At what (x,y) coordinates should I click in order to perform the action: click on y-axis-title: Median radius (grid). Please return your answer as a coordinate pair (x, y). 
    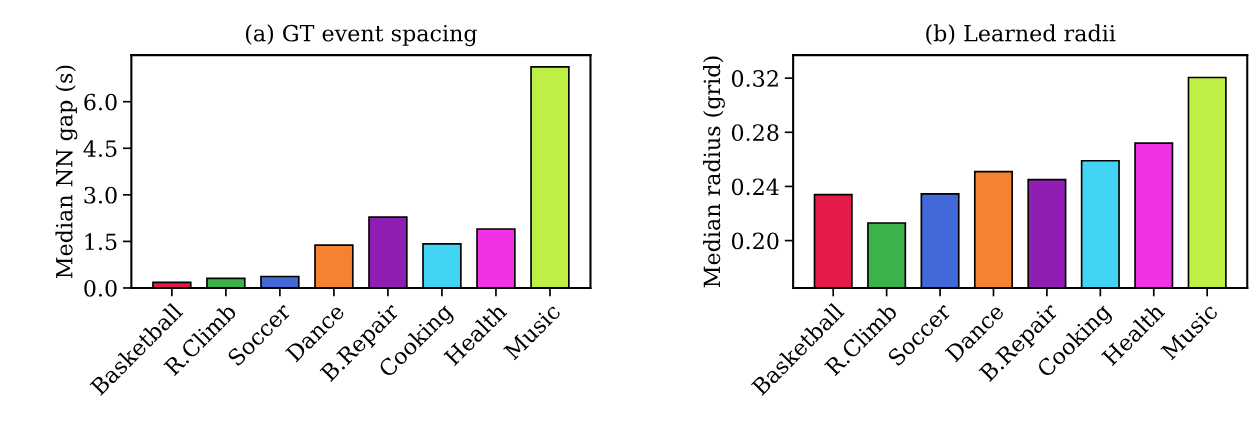
    Looking at the image, I should click on (714, 172).